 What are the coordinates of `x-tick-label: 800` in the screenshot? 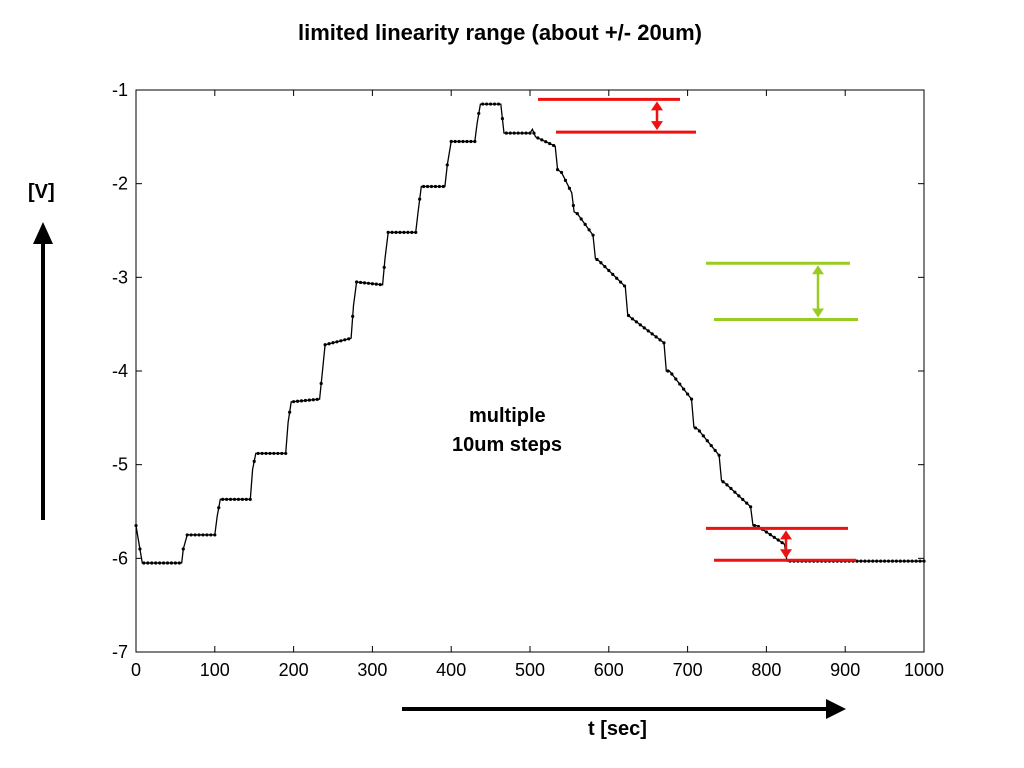 It's located at (766, 670).